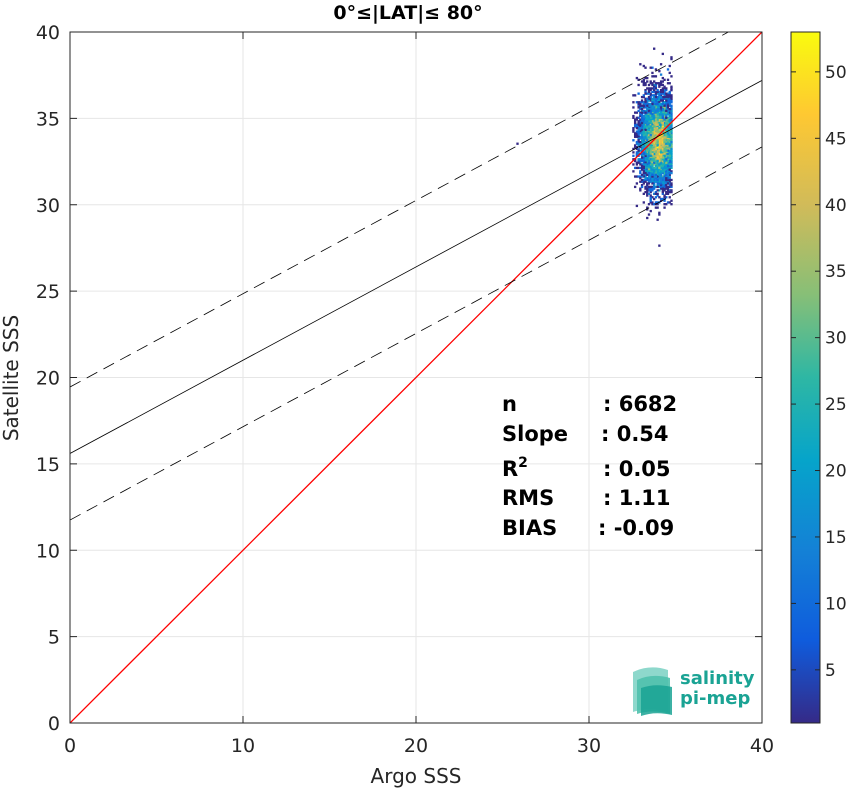 This screenshot has height=790, width=851. What do you see at coordinates (523, 463) in the screenshot?
I see `stat-label-superscript: 2` at bounding box center [523, 463].